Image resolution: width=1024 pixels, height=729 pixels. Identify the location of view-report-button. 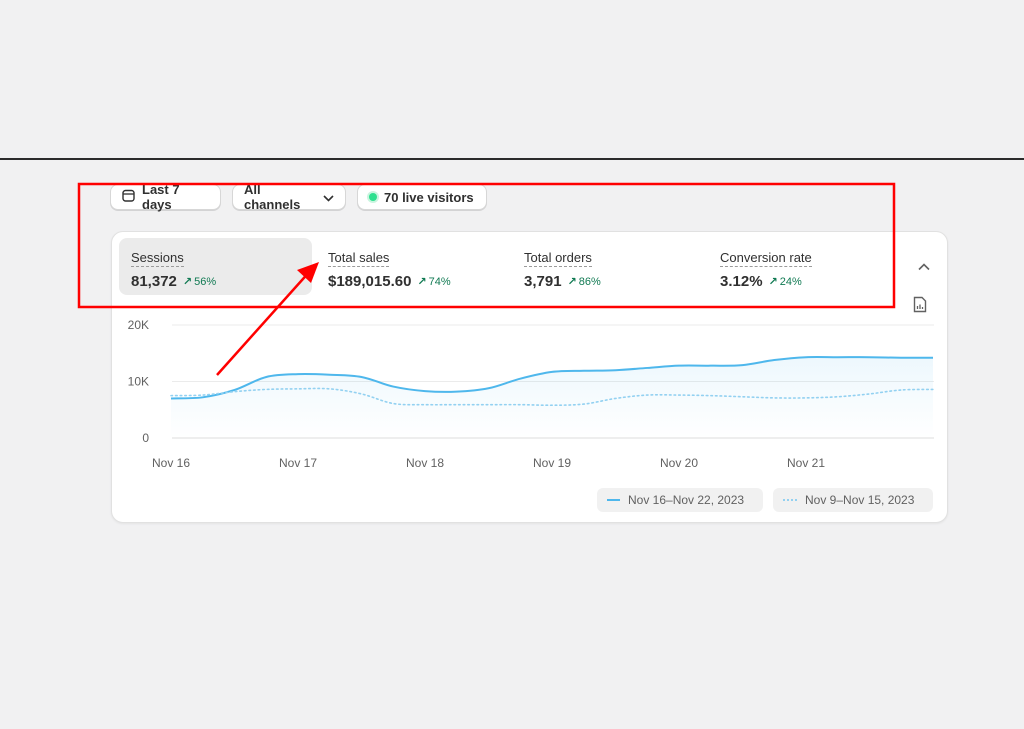
(921, 305).